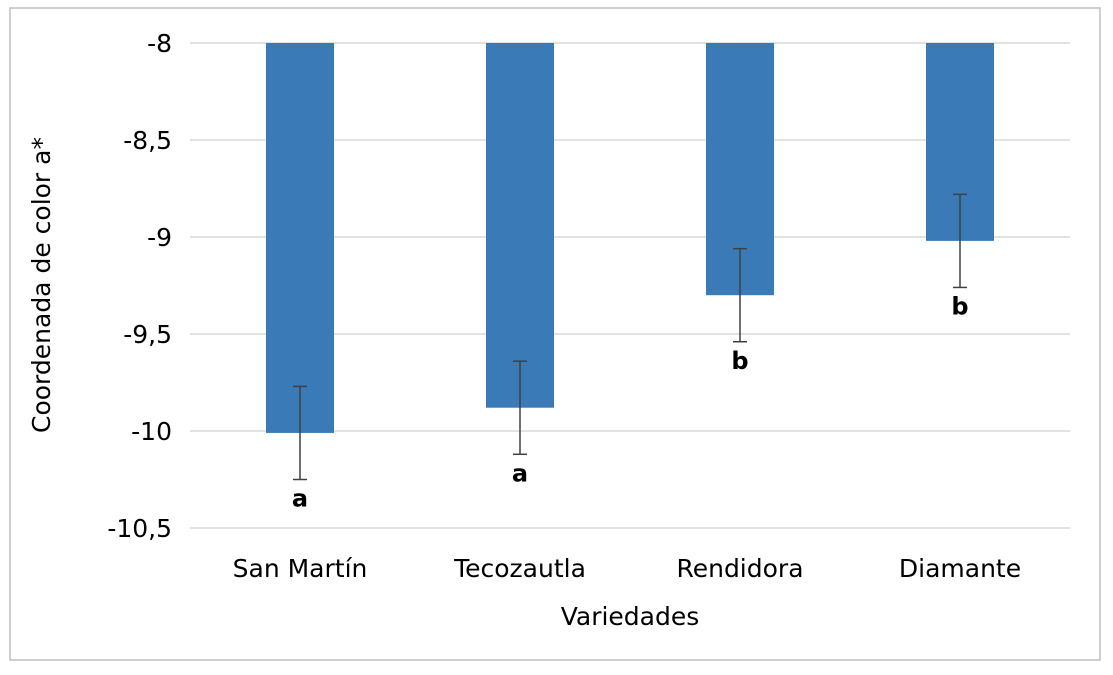 This screenshot has height=675, width=1113. I want to click on x-tick-label: Diamante, so click(960, 568).